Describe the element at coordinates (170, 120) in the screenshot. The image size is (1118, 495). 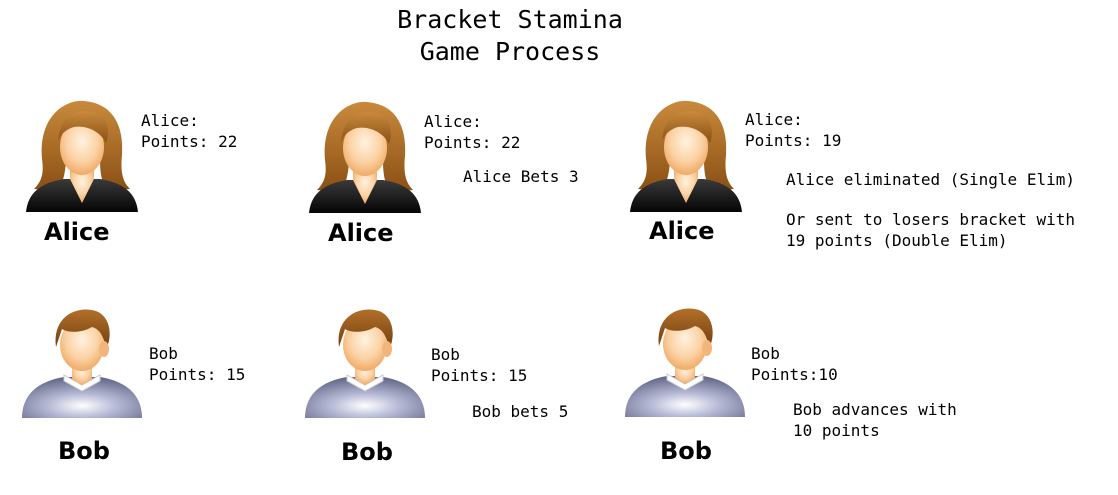
I see `alice-stage1-label: Alice:` at that location.